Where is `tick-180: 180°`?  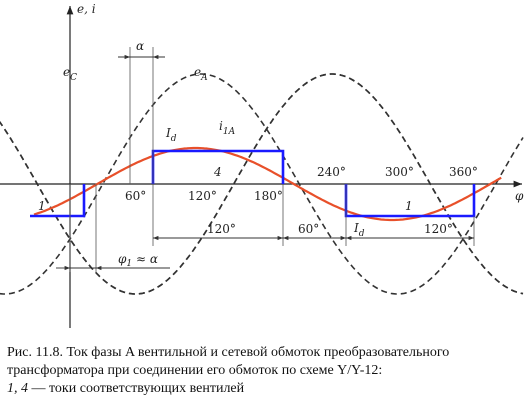 tick-180: 180° is located at coordinates (268, 196).